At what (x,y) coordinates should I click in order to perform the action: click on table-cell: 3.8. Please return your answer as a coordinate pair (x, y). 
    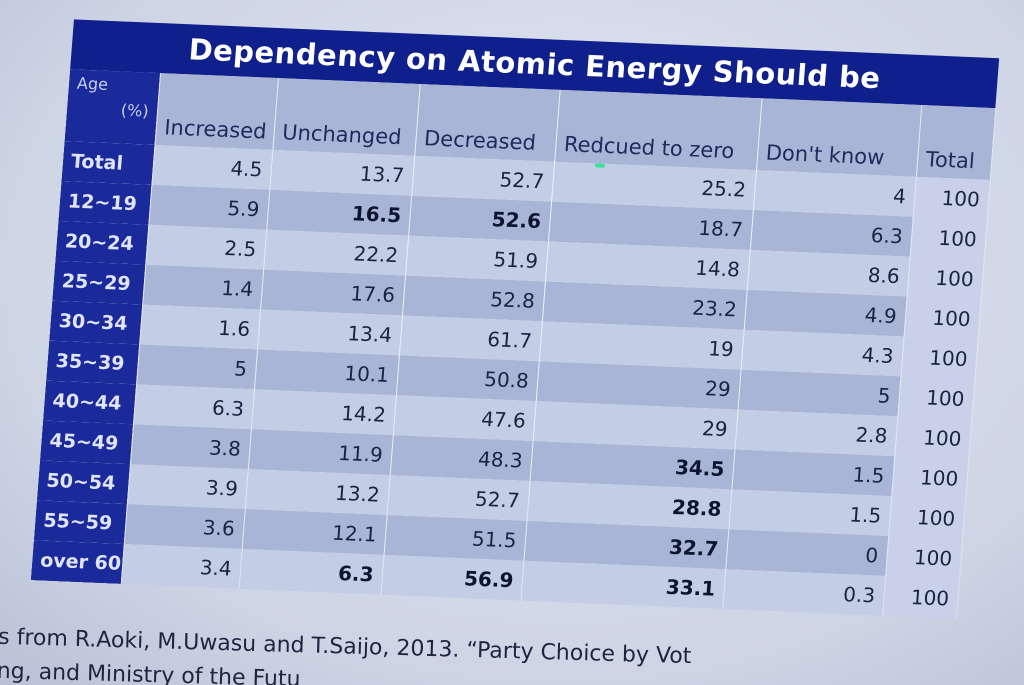
    Looking at the image, I should click on (190, 447).